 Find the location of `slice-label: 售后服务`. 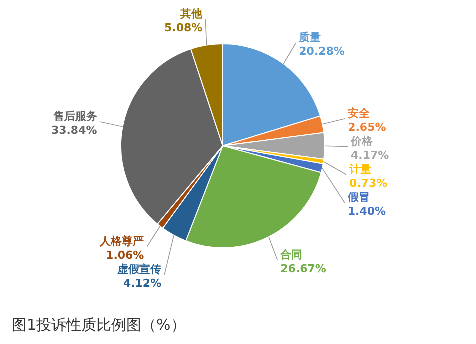

slice-label: 售后服务 is located at coordinates (75, 117).